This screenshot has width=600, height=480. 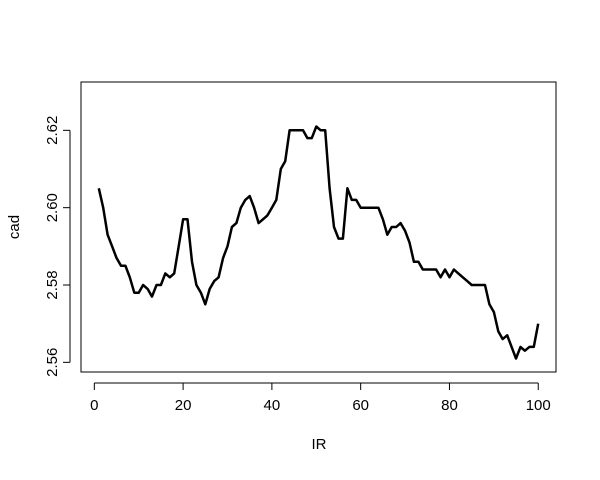 I want to click on x-tick-label: 80, so click(x=449, y=405).